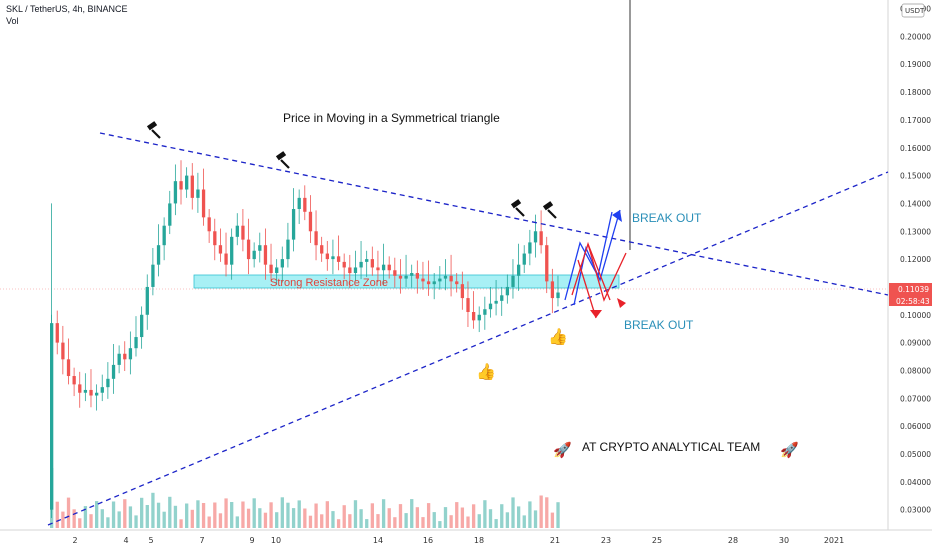 The height and width of the screenshot is (555, 932). Describe the element at coordinates (671, 447) in the screenshot. I see `team-label: AT CRYPTO ANALYTICAL TEAM` at that location.